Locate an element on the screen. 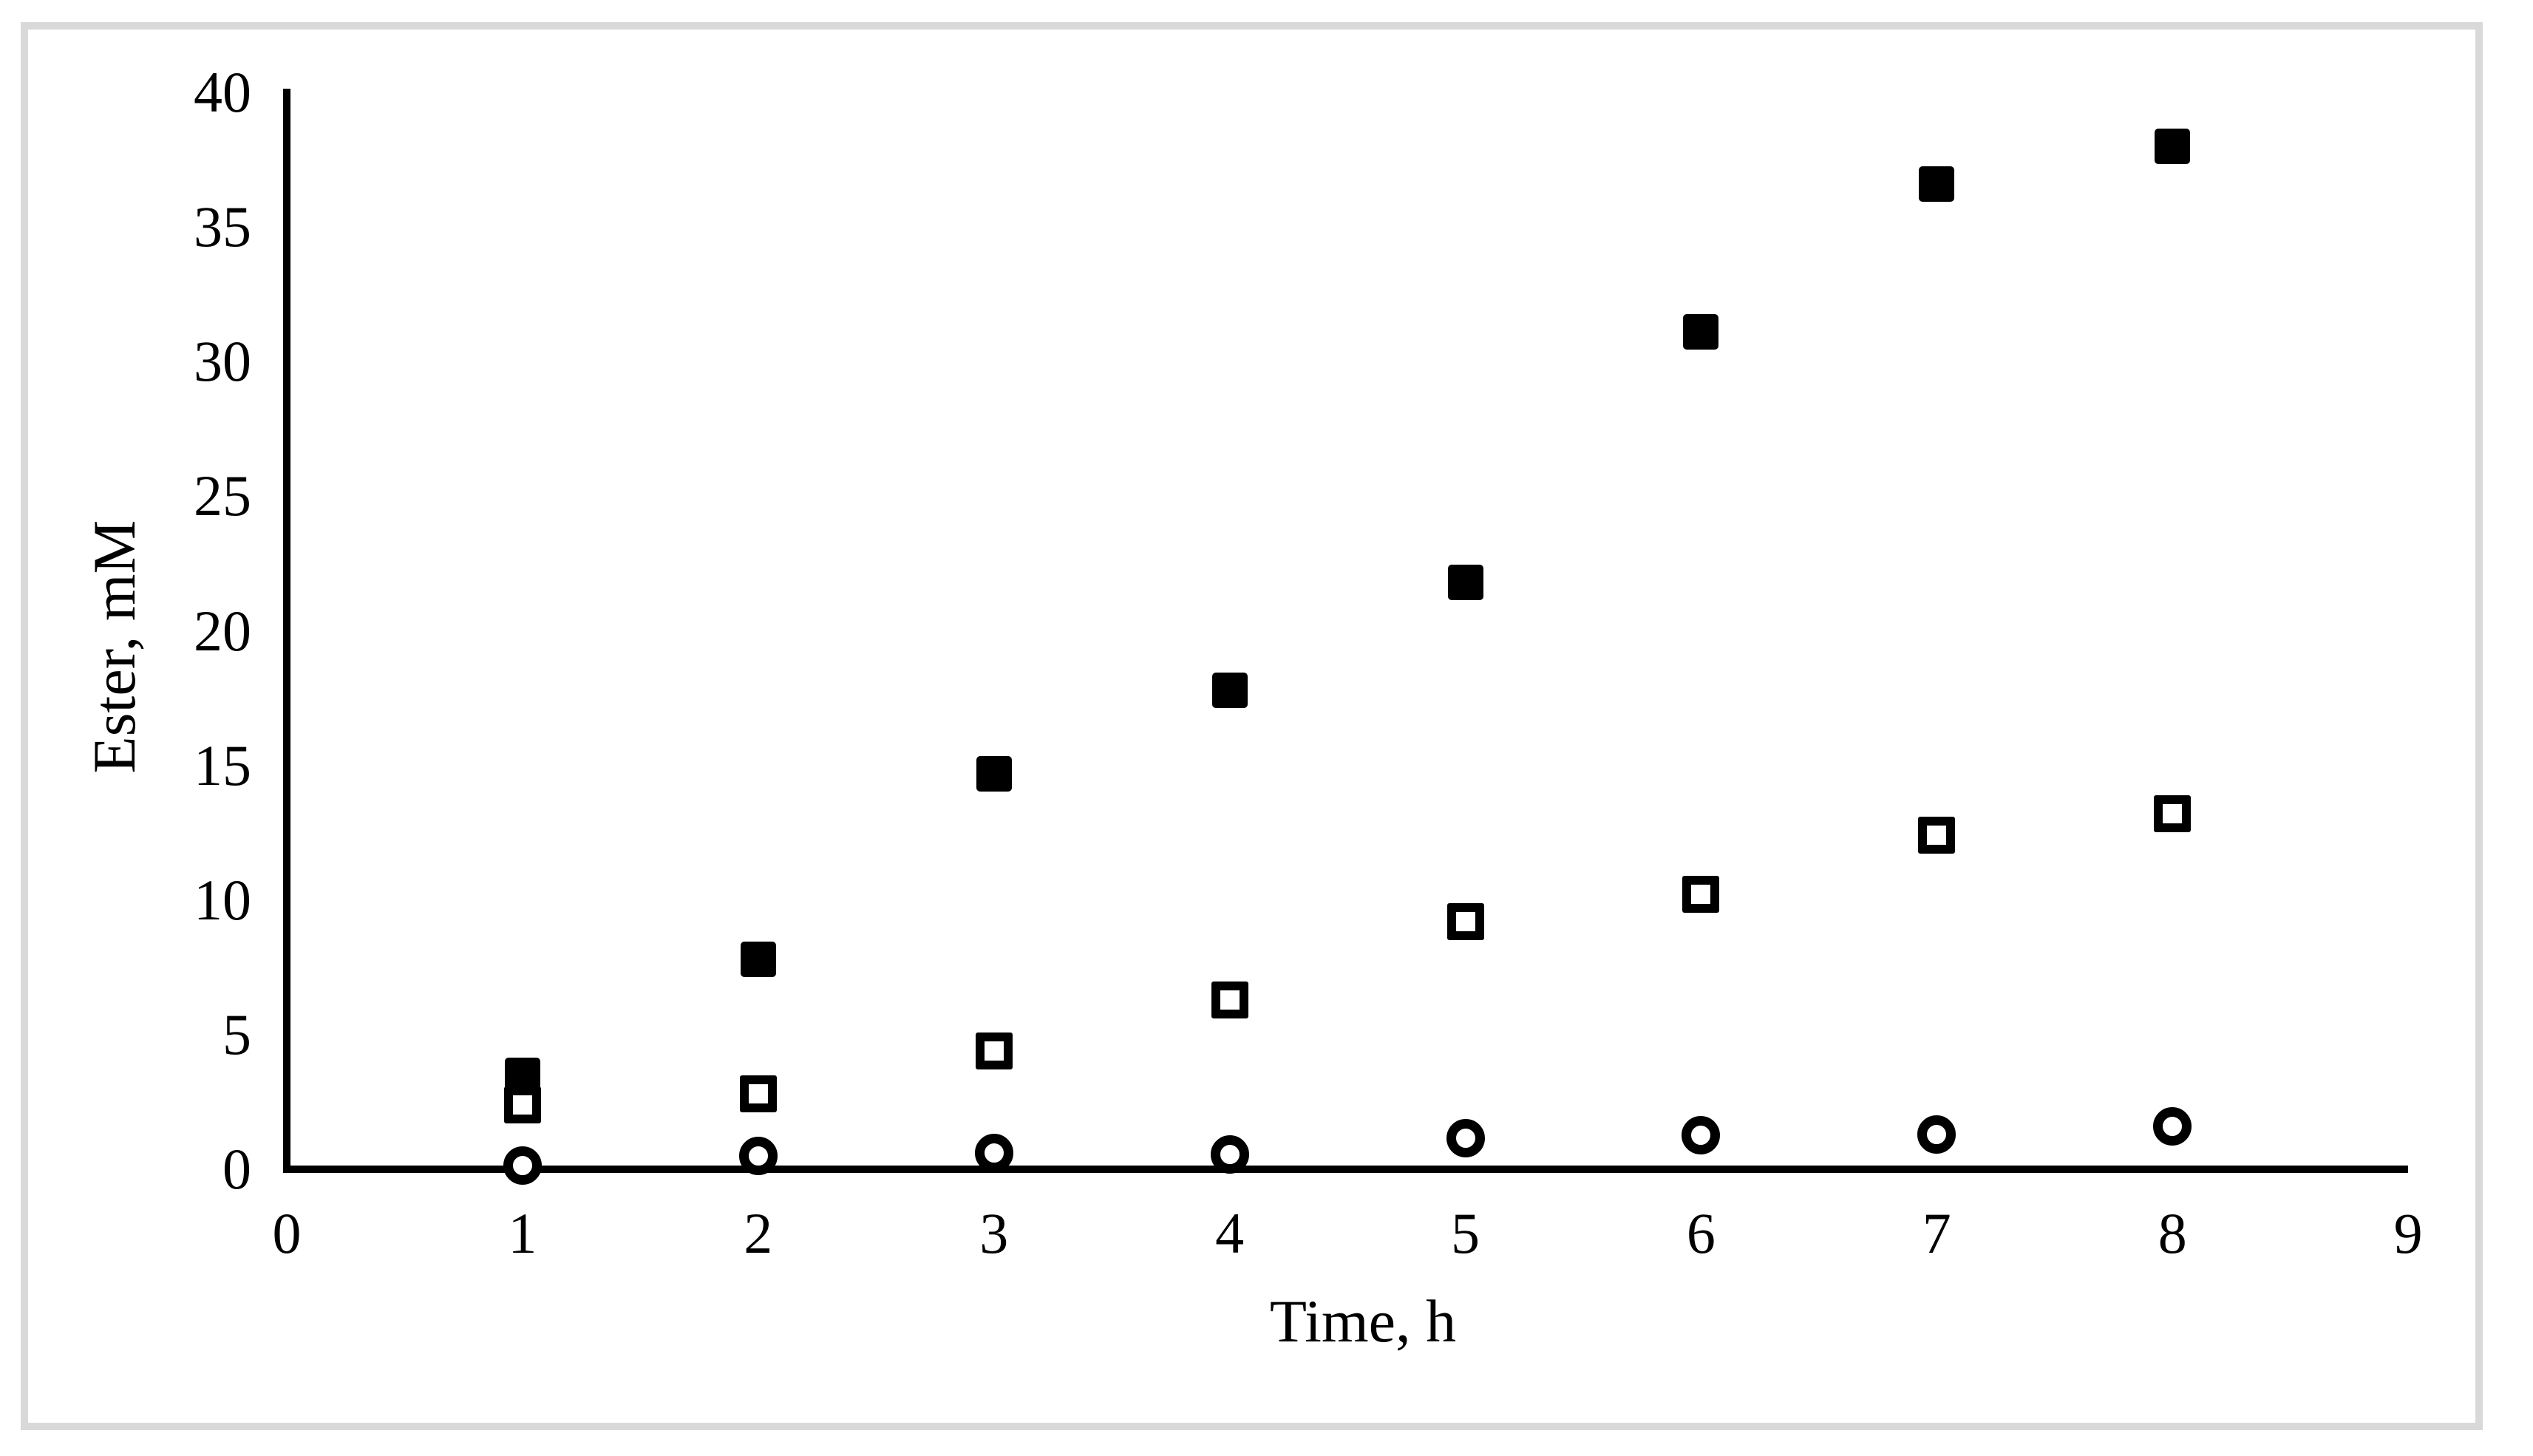 The height and width of the screenshot is (1456, 2533). y-tick-label: 5 is located at coordinates (236, 1034).